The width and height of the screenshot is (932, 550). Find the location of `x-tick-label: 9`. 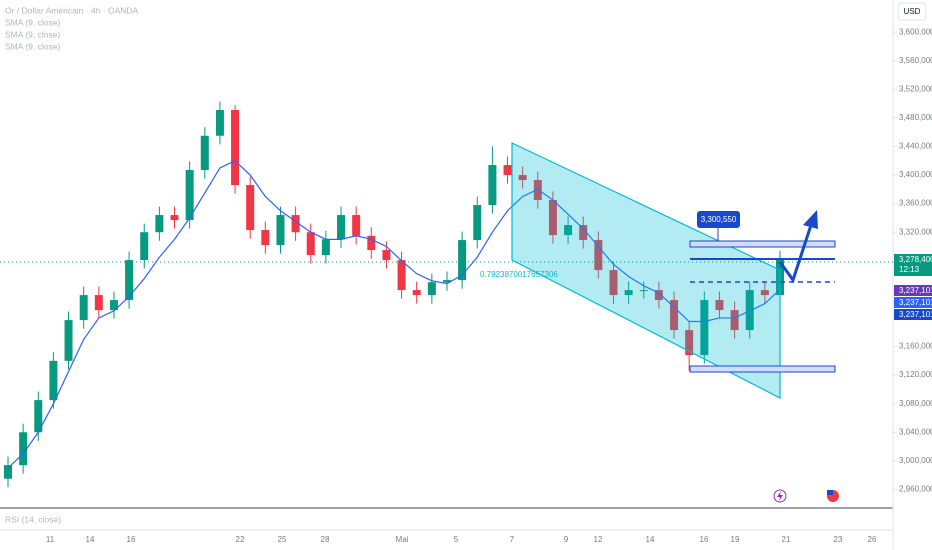

x-tick-label: 9 is located at coordinates (566, 539).